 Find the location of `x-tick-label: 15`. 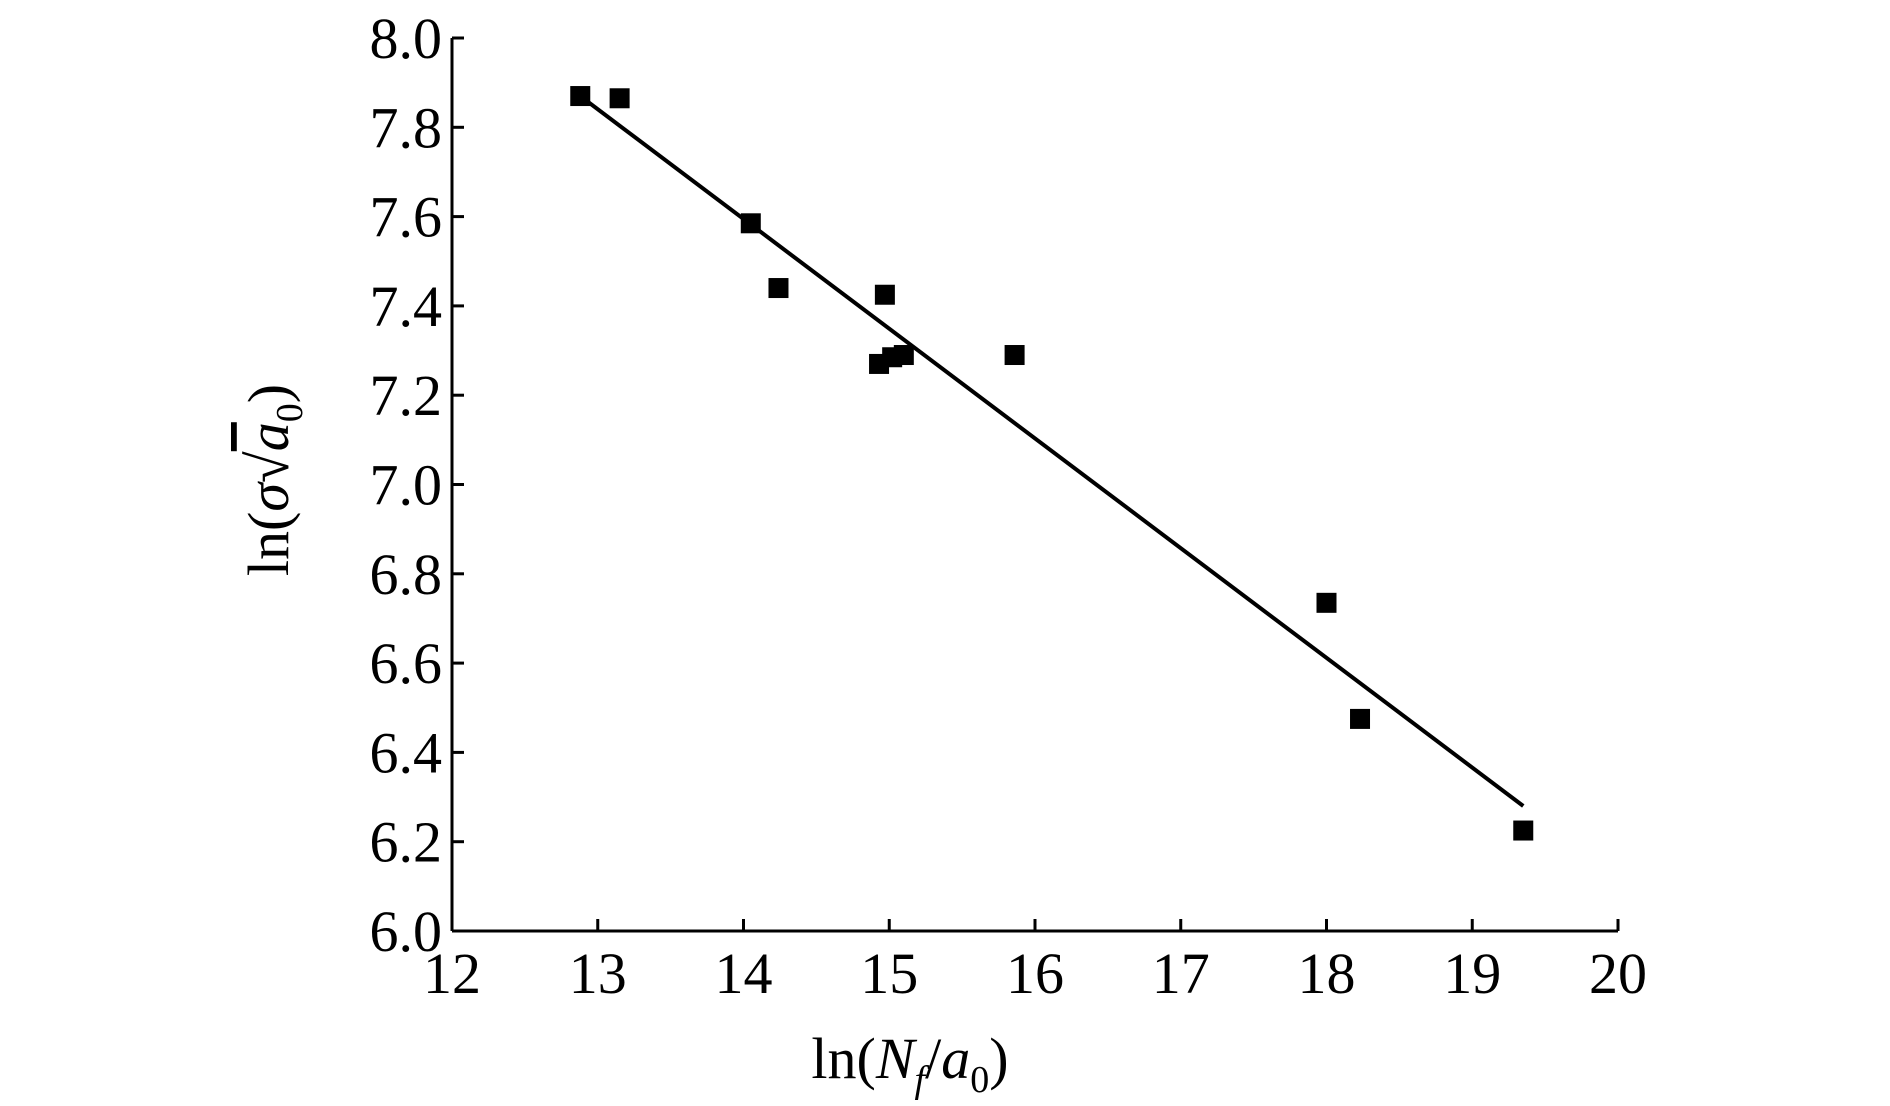

x-tick-label: 15 is located at coordinates (889, 973).